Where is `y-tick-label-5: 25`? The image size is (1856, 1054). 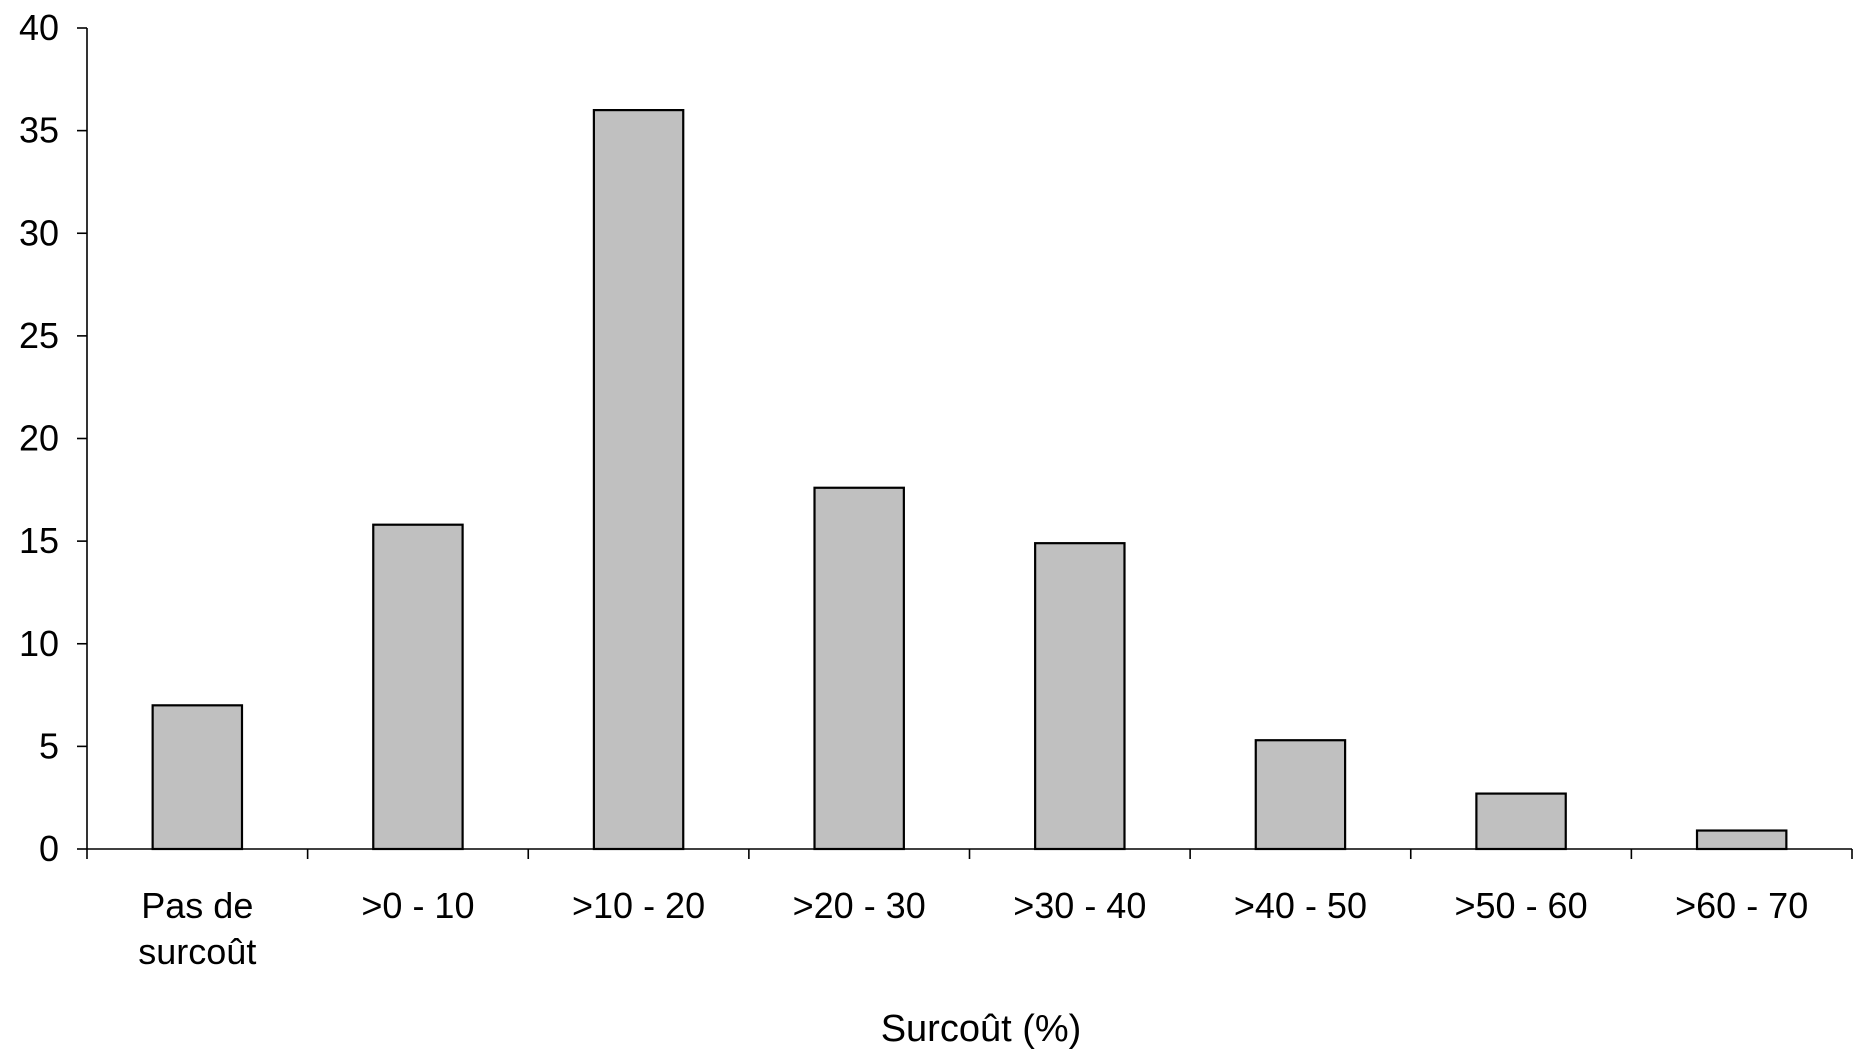 y-tick-label-5: 25 is located at coordinates (39, 335).